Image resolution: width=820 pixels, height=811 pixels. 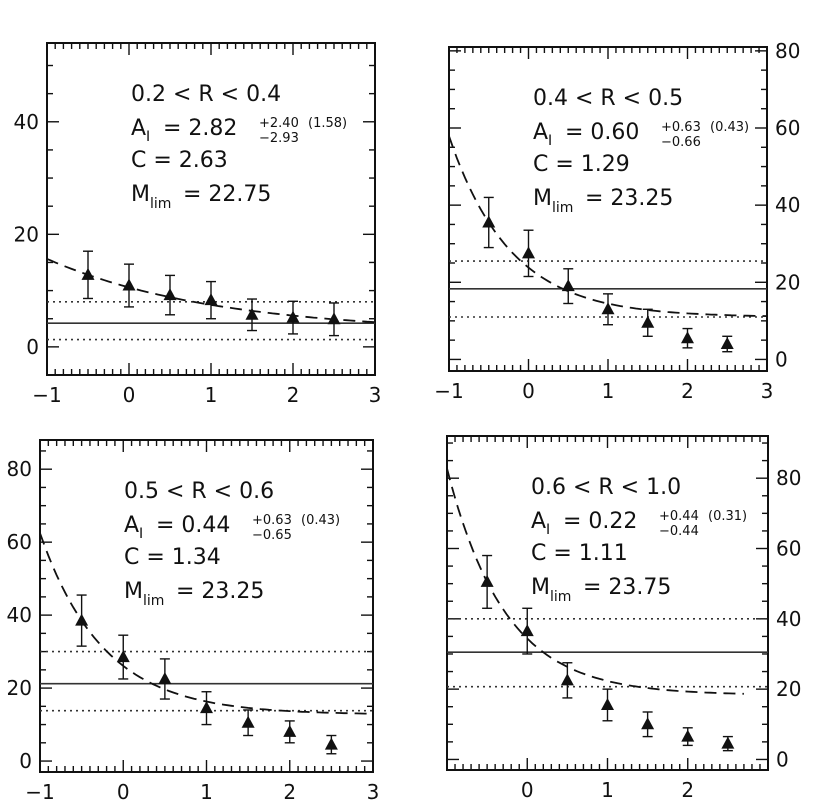 I want to click on a-value: = 0.22, so click(x=600, y=521).